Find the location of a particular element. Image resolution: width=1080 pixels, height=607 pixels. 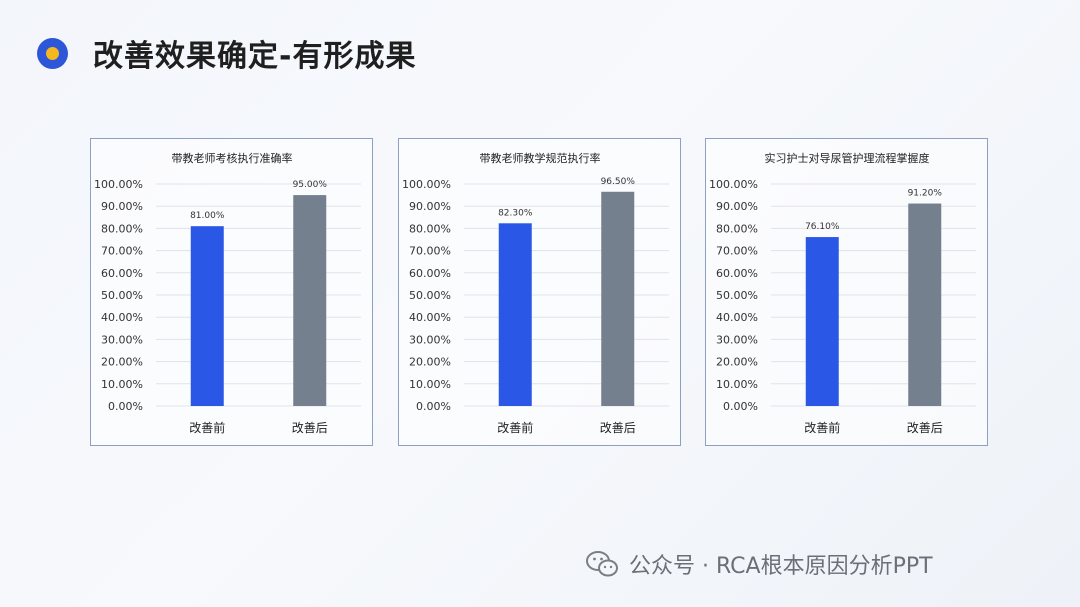

footer: 公众号 · RCA根本原因分析PPT is located at coordinates (759, 564).